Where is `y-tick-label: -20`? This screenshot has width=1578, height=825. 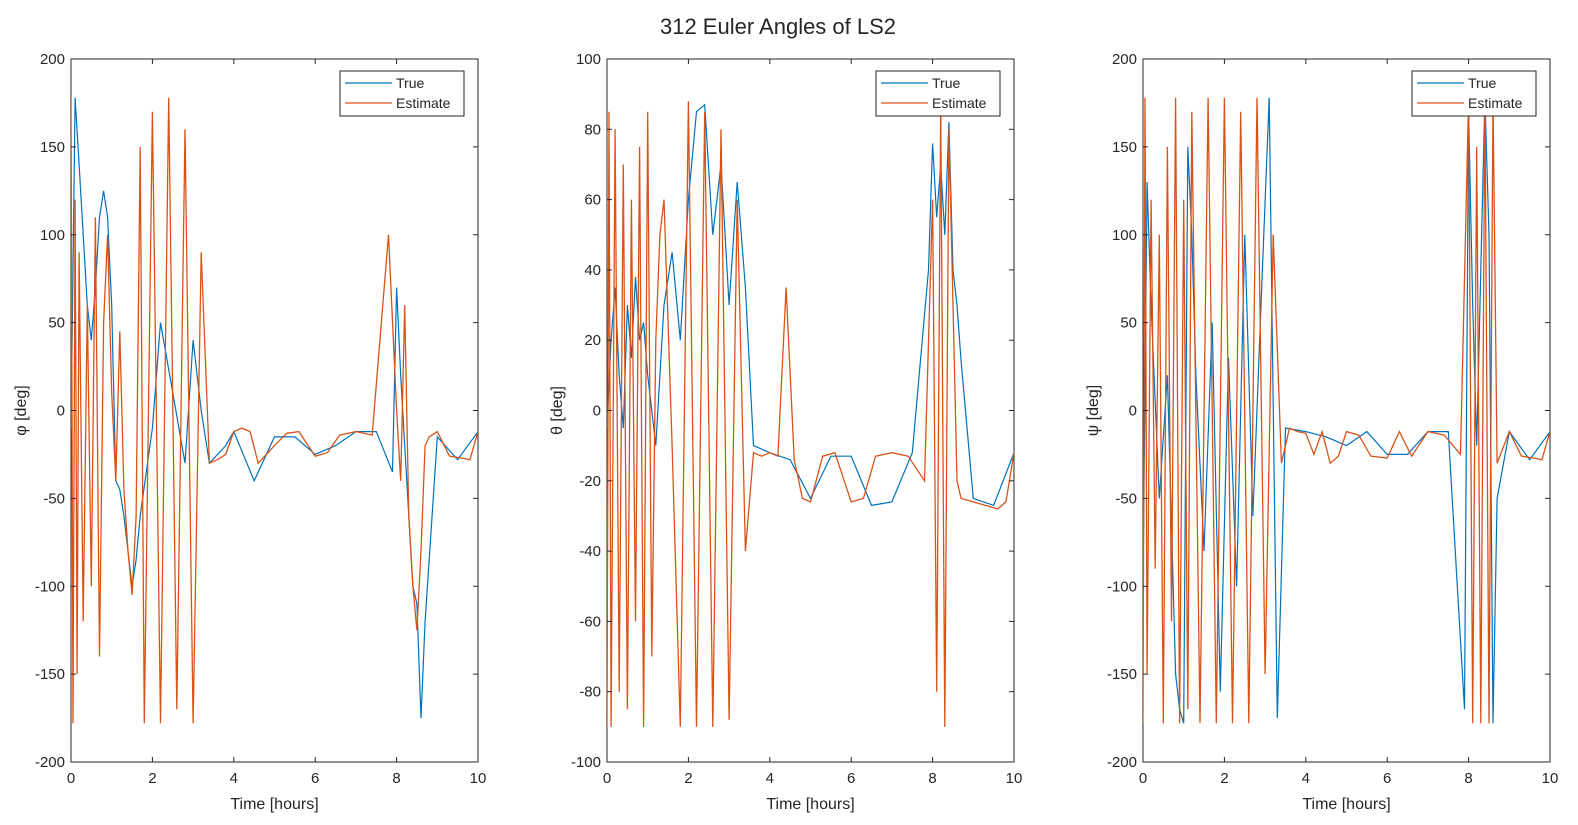 y-tick-label: -20 is located at coordinates (590, 481).